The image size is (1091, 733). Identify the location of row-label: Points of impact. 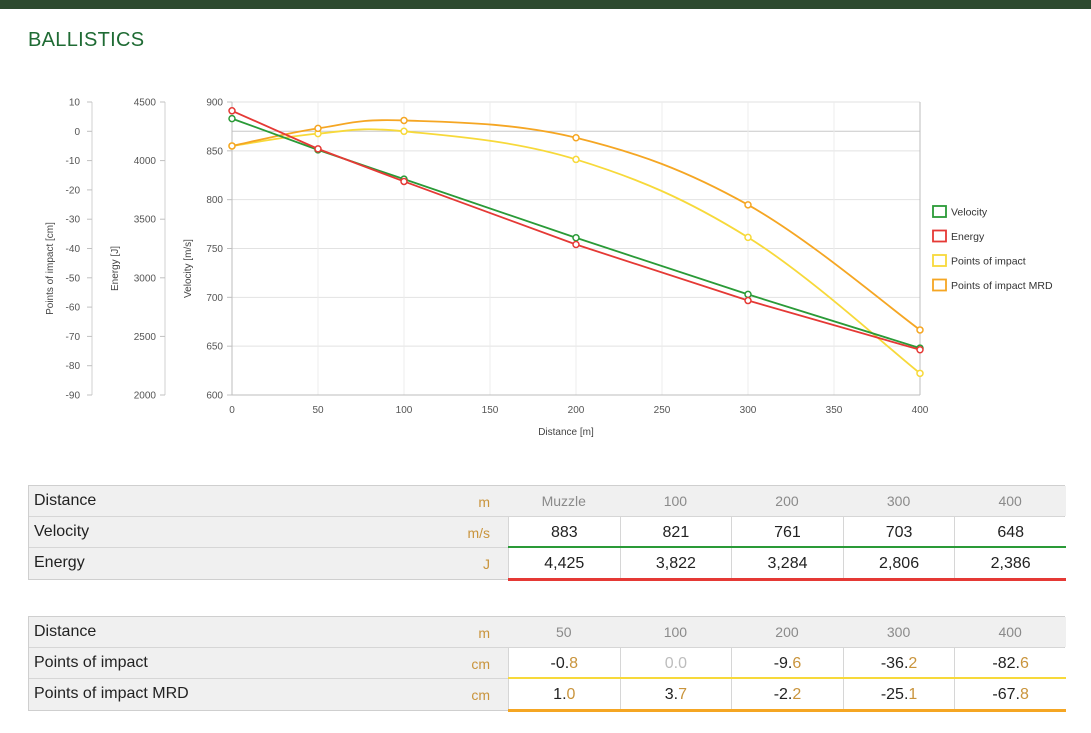
(91, 662).